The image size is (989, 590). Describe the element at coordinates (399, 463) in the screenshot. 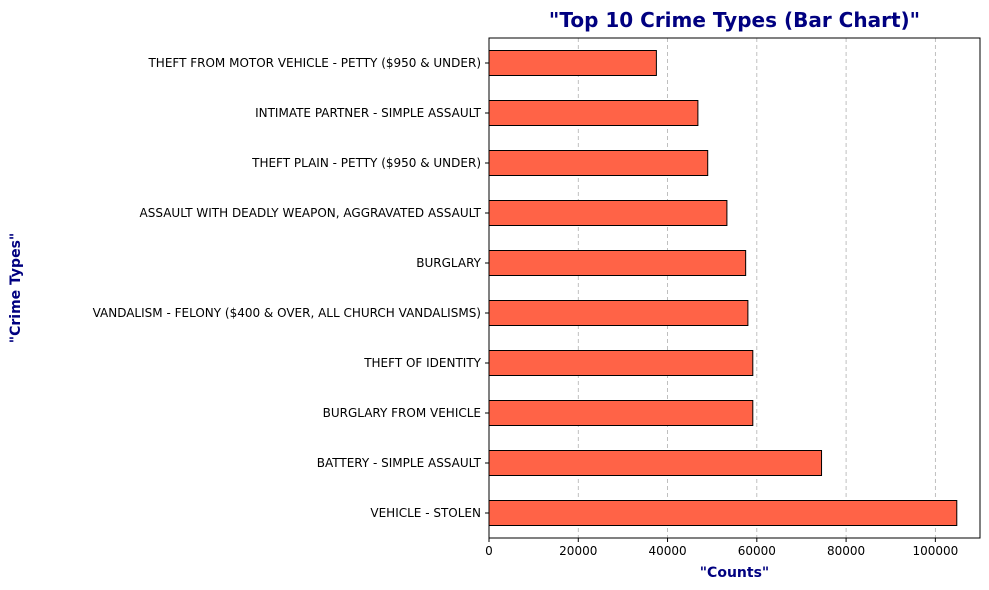

I see `y-tick-label: BATTERY - SIMPLE ASSAULT` at that location.